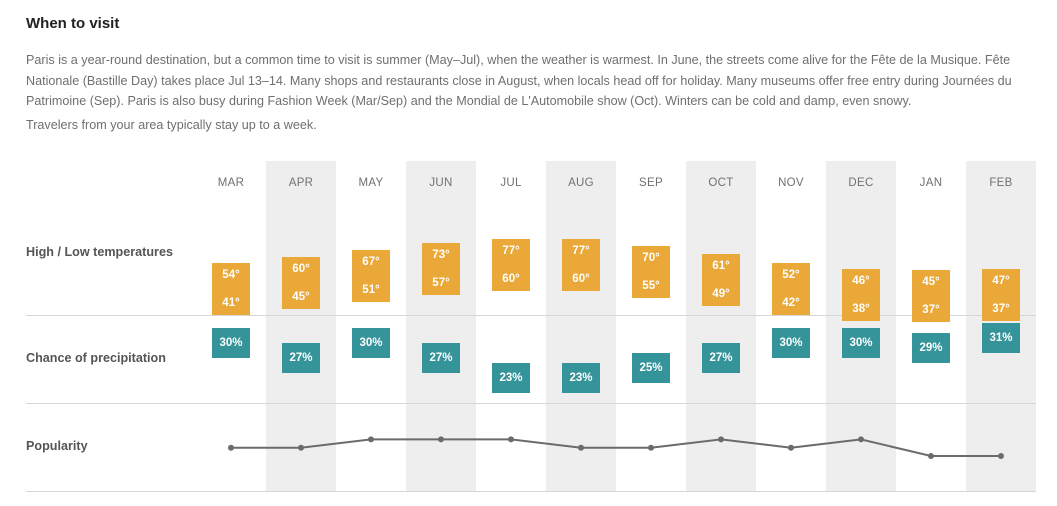 This screenshot has height=506, width=1057. What do you see at coordinates (791, 275) in the screenshot?
I see `high-temperature: 52°` at bounding box center [791, 275].